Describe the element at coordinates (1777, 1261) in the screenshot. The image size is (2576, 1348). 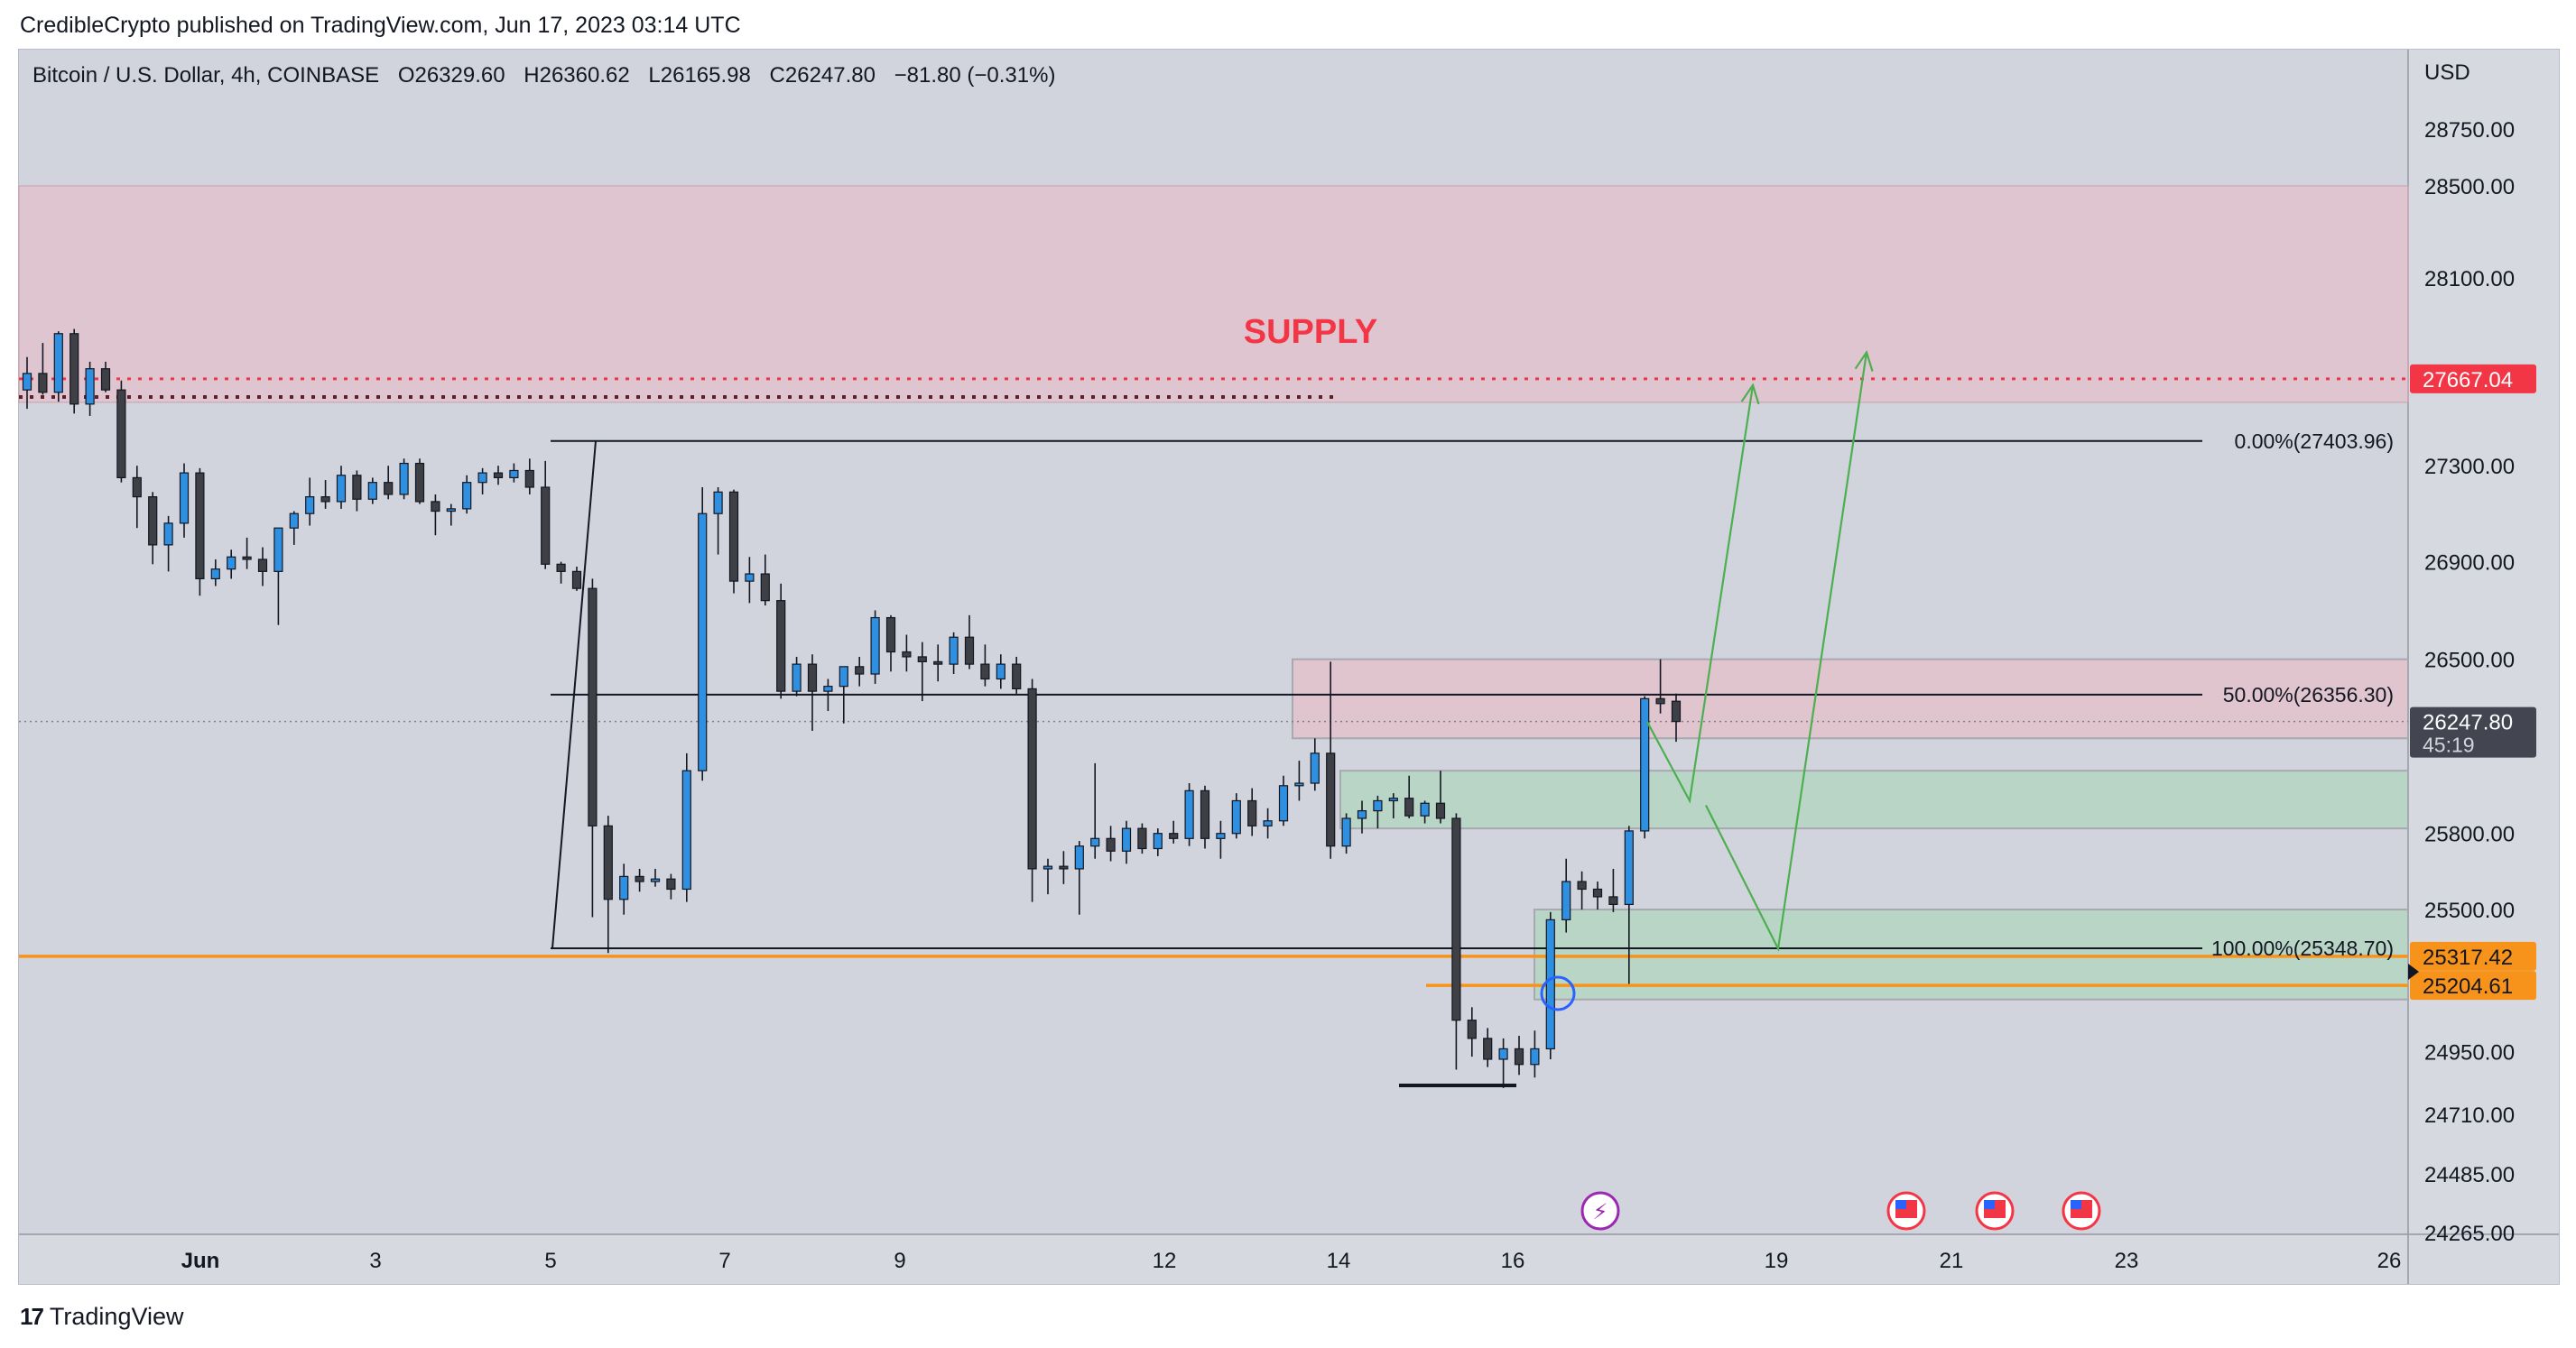
I see `time-tick-label: 19` at that location.